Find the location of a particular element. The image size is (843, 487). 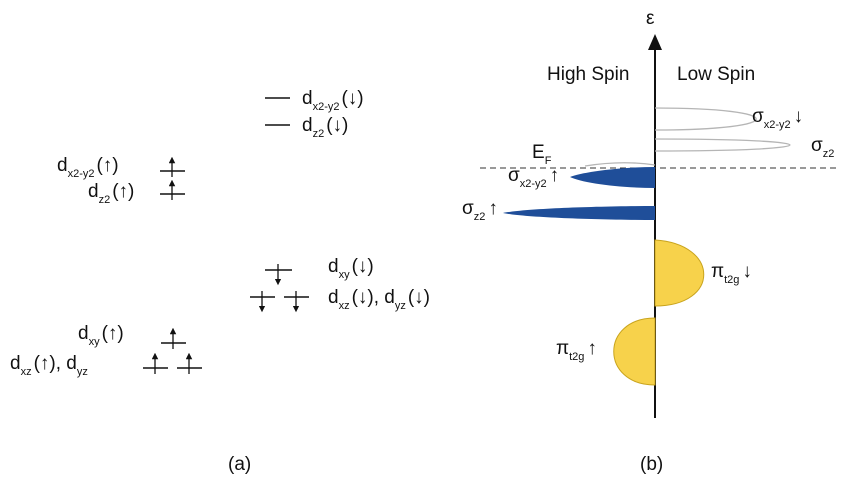

band-pi-t2g-down is located at coordinates (679, 273).